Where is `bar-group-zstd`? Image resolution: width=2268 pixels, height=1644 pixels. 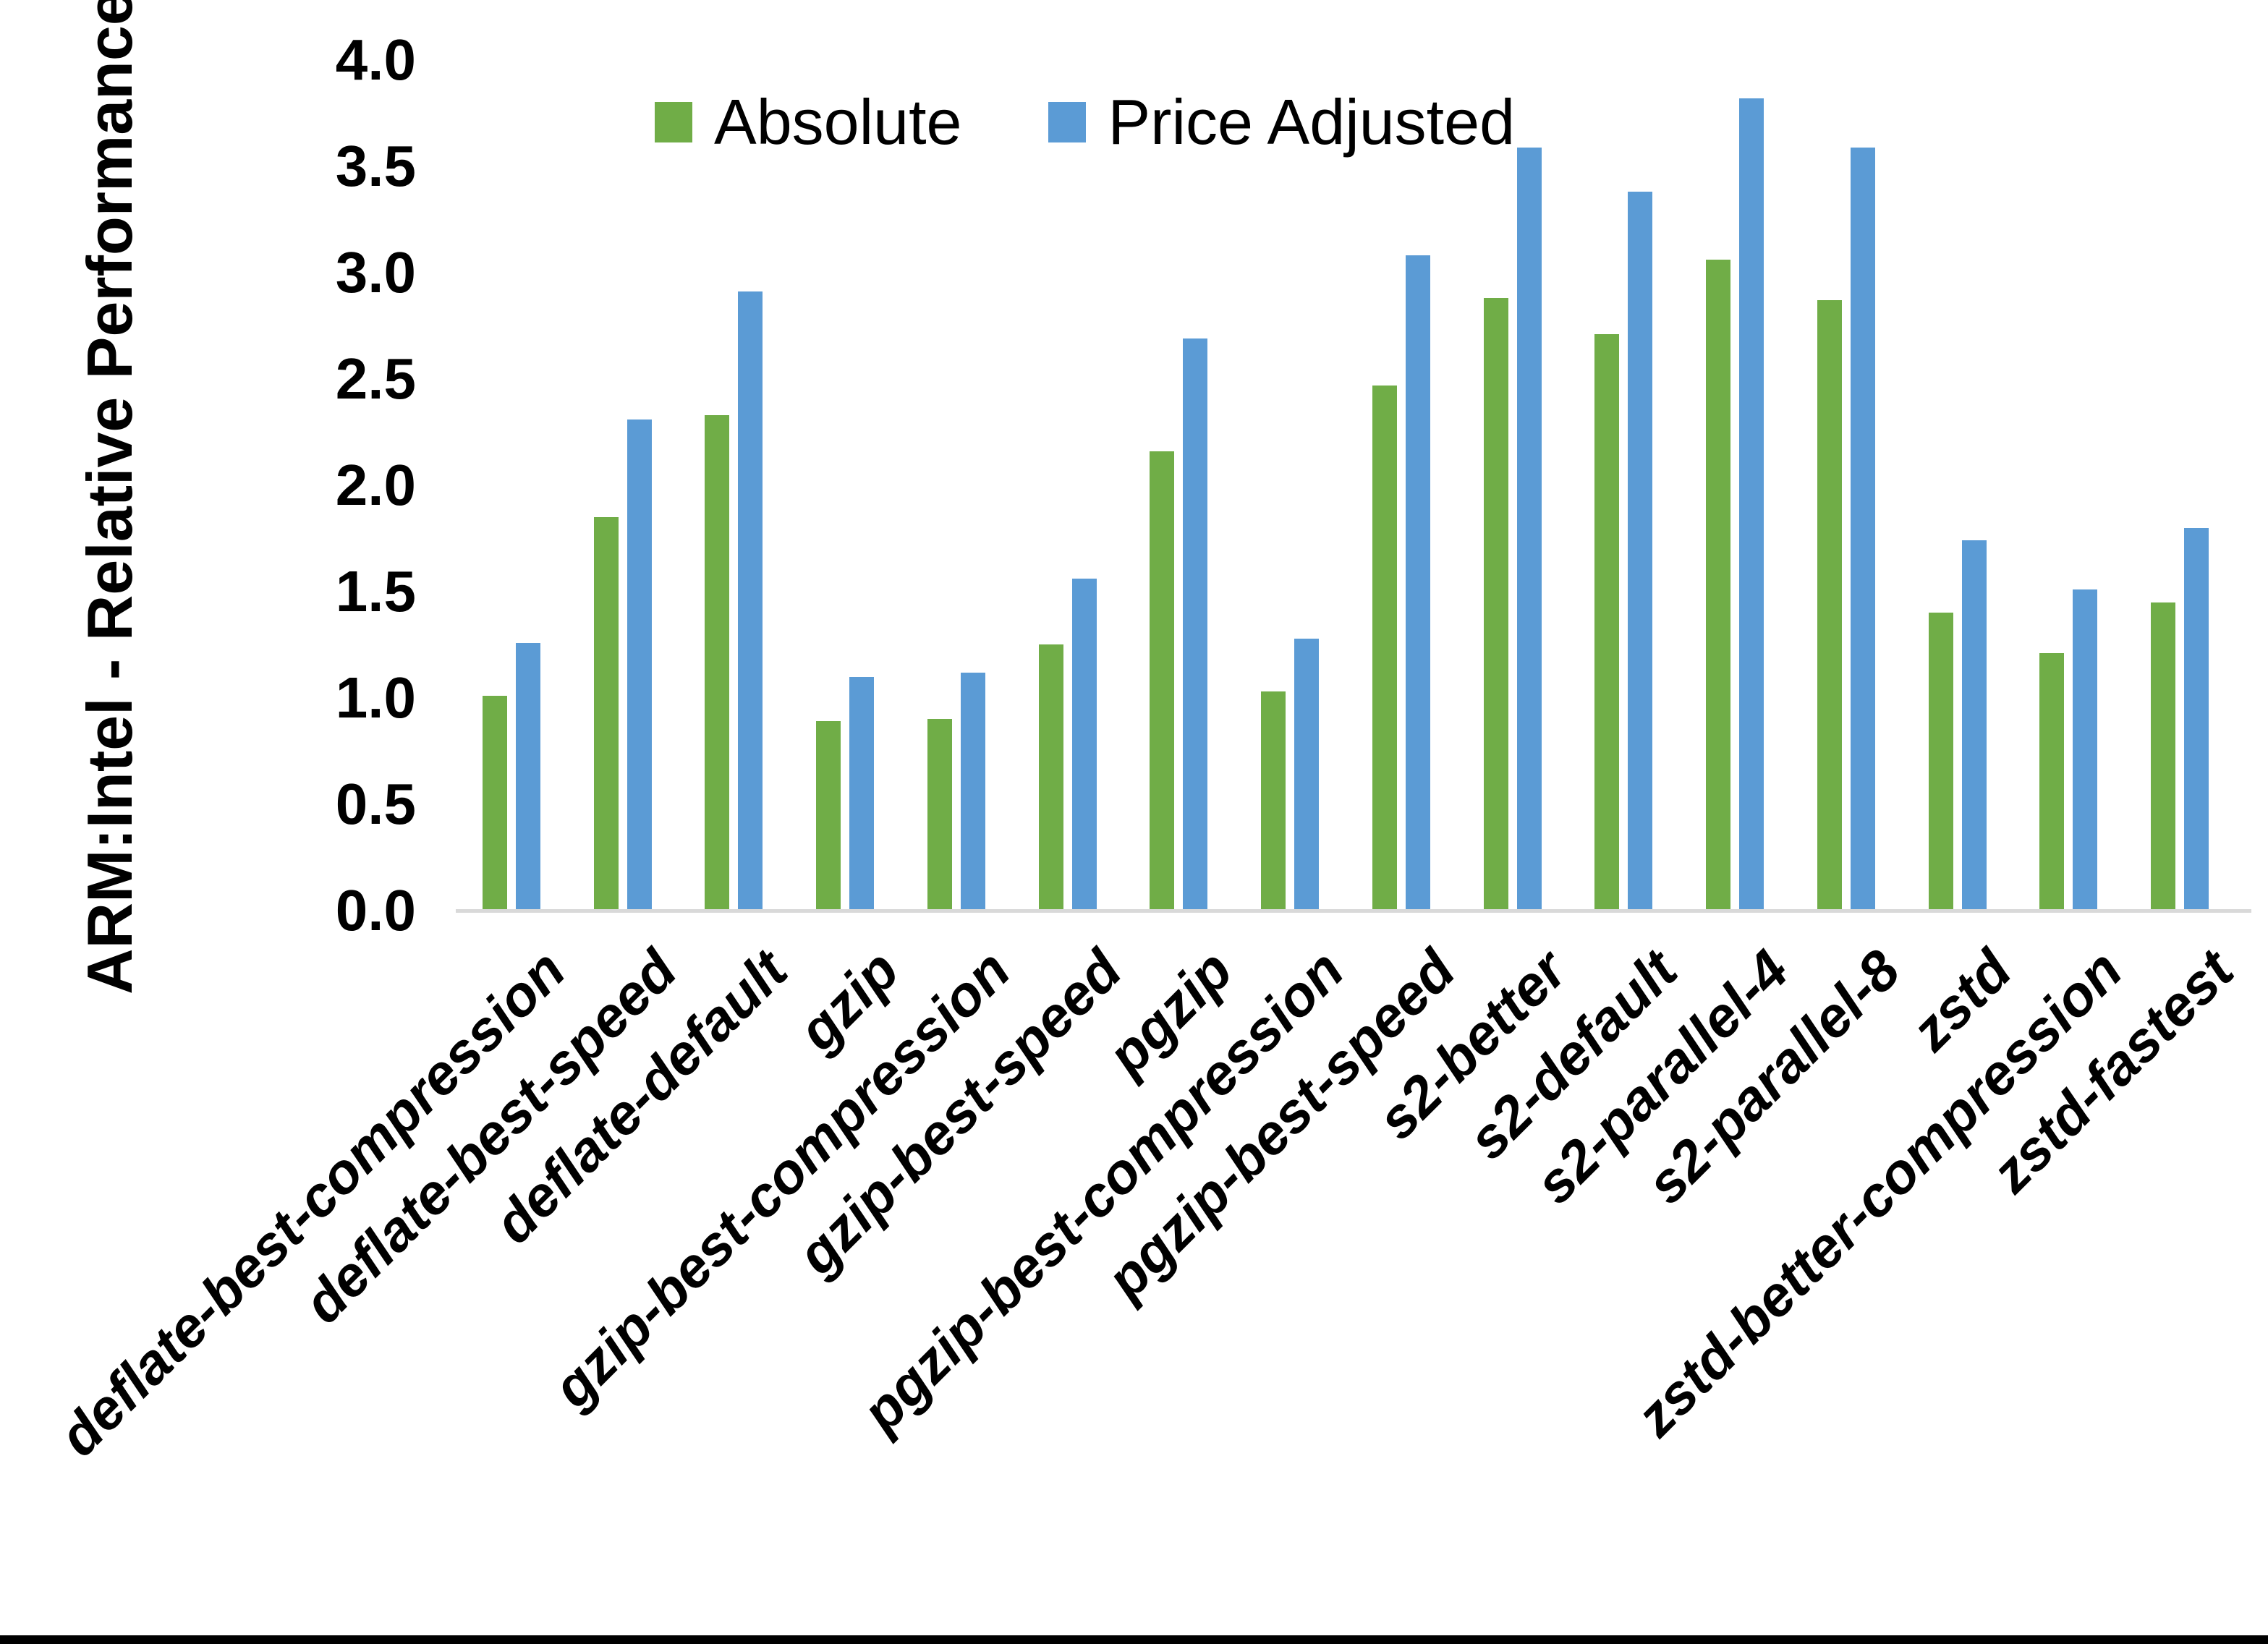 bar-group-zstd is located at coordinates (1957, 485).